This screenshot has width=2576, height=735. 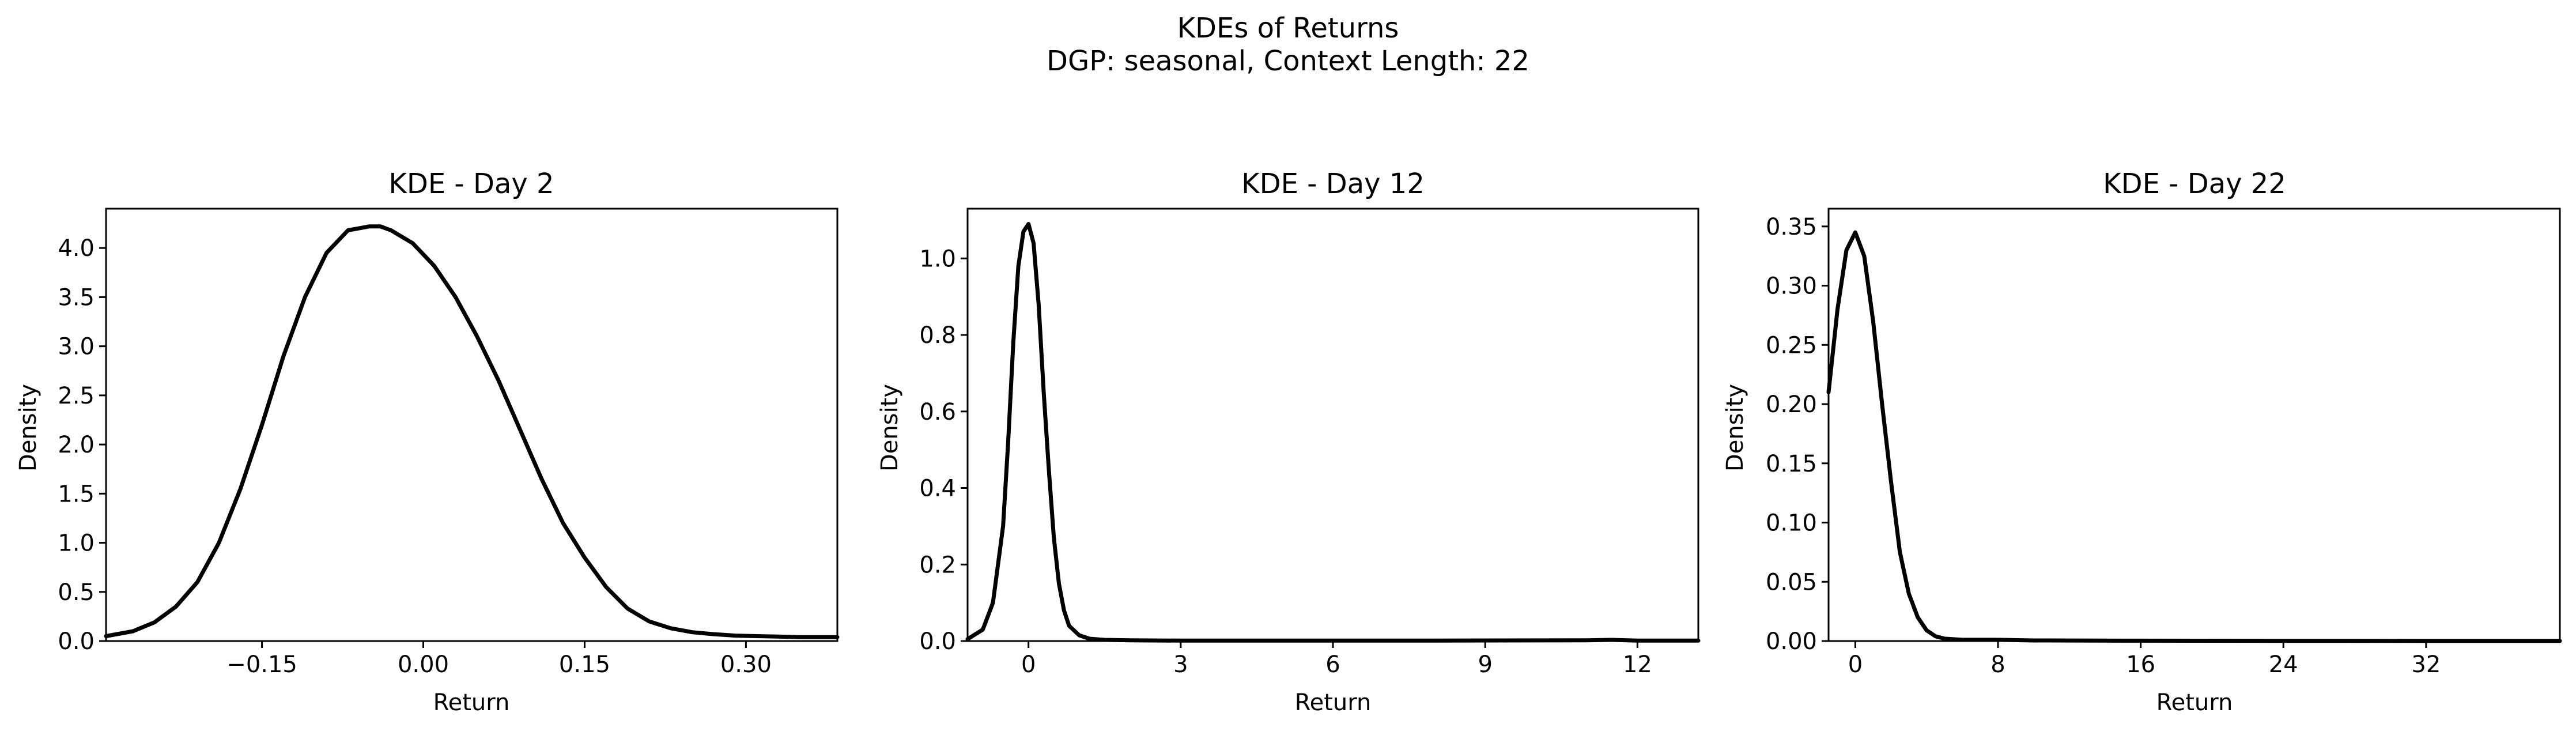 What do you see at coordinates (76, 396) in the screenshot?
I see `y-tick-label: 2.5` at bounding box center [76, 396].